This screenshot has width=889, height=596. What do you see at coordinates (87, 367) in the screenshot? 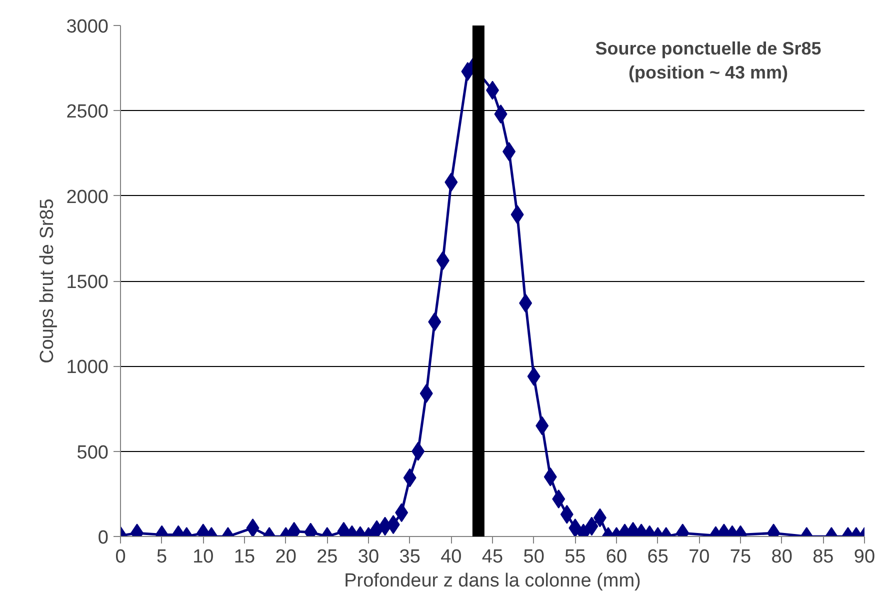
I see `y-tick-label: 1000` at bounding box center [87, 367].